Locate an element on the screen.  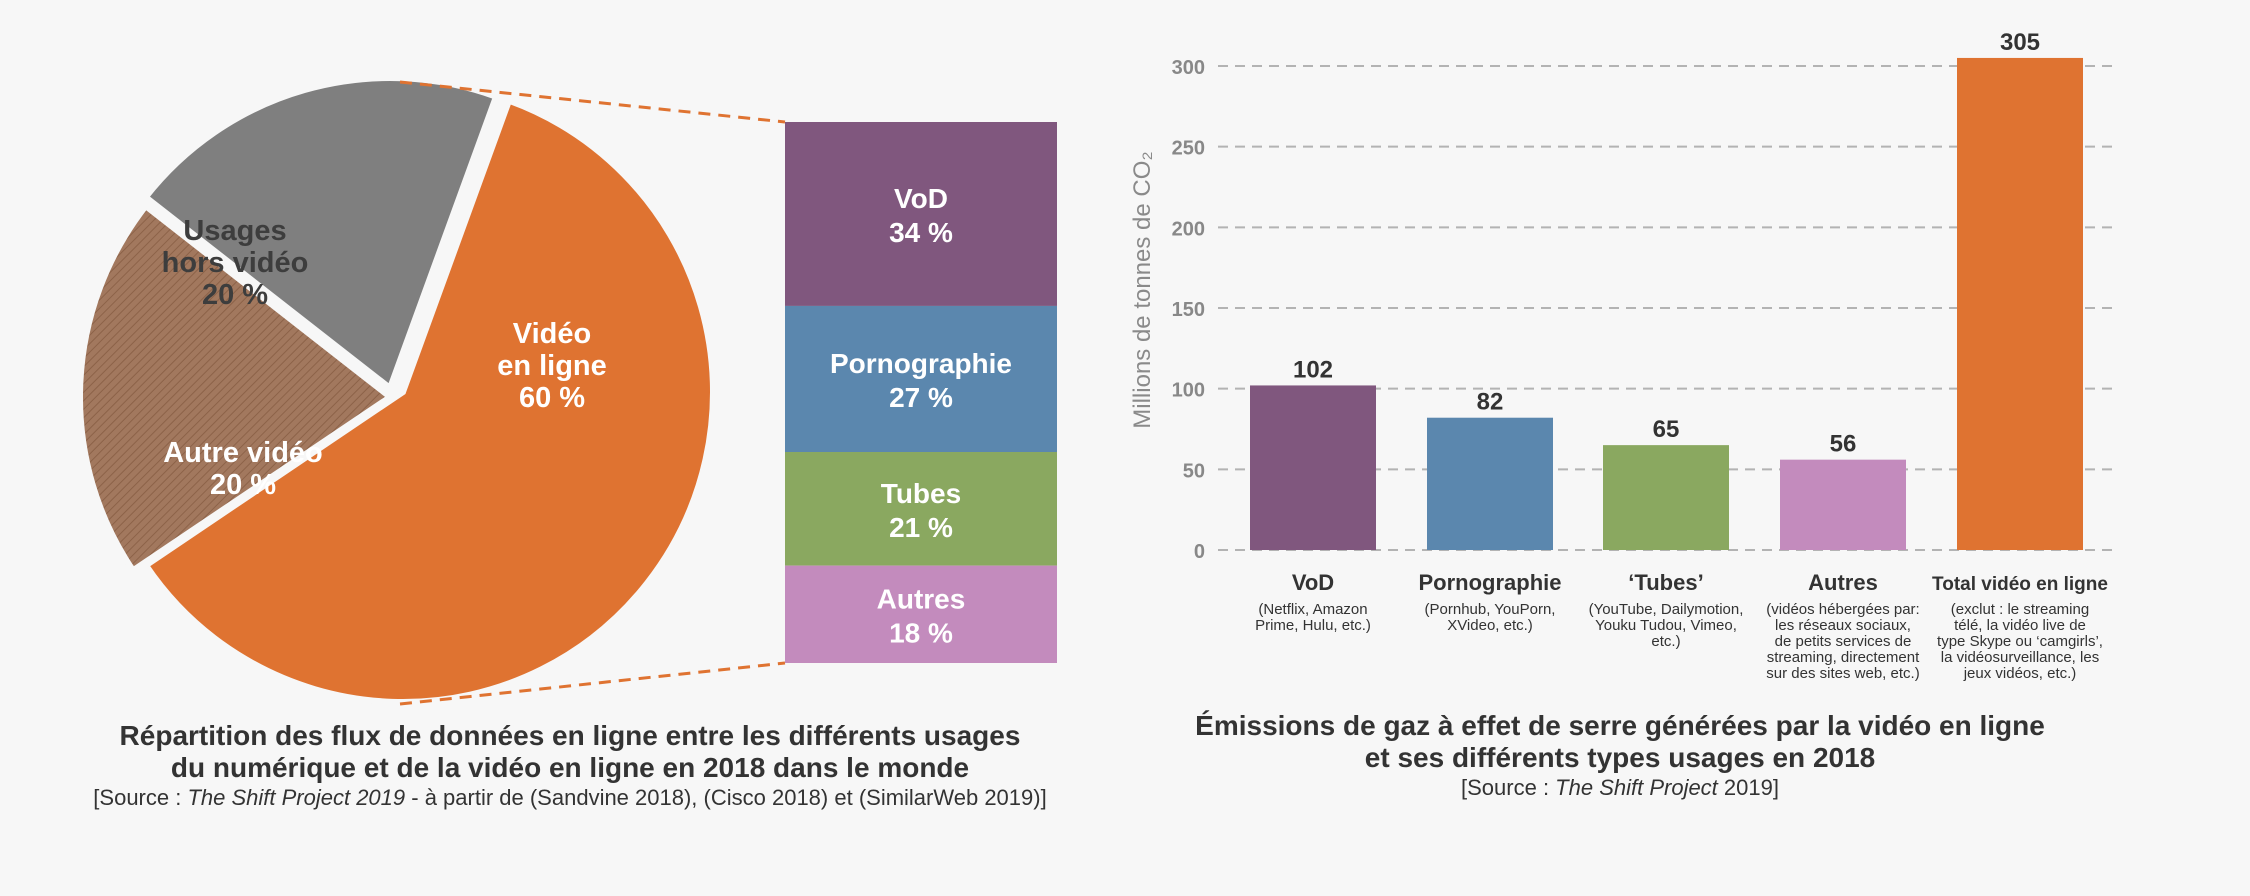
connector-line-bottom is located at coordinates (592, 683).